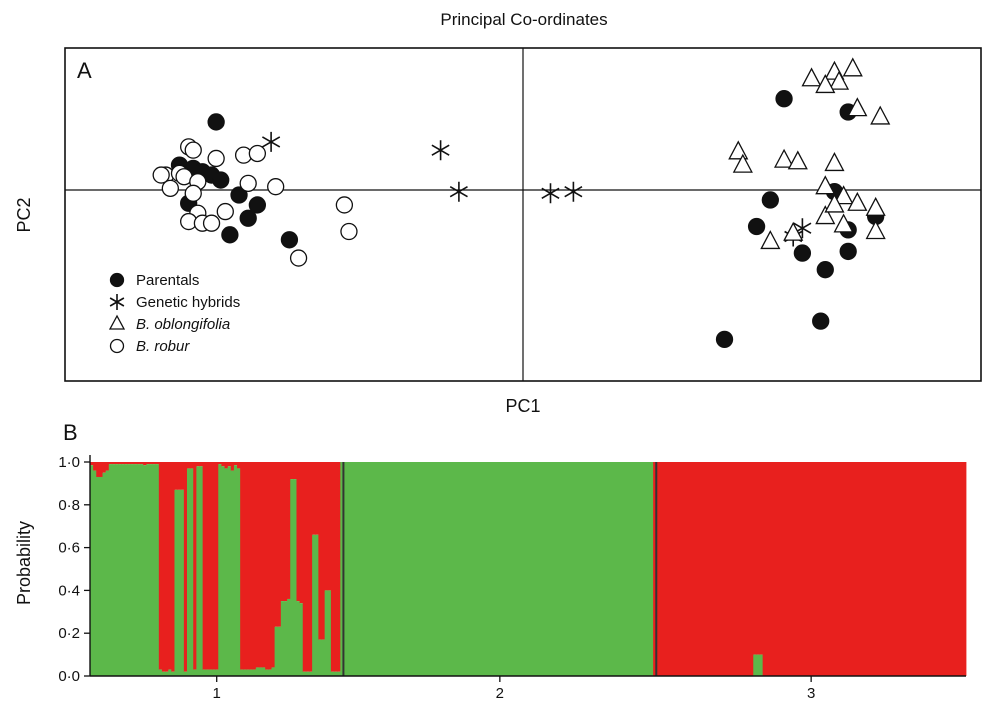 This screenshot has height=701, width=986. Describe the element at coordinates (84, 70) in the screenshot. I see `panel-letter-a: A` at that location.